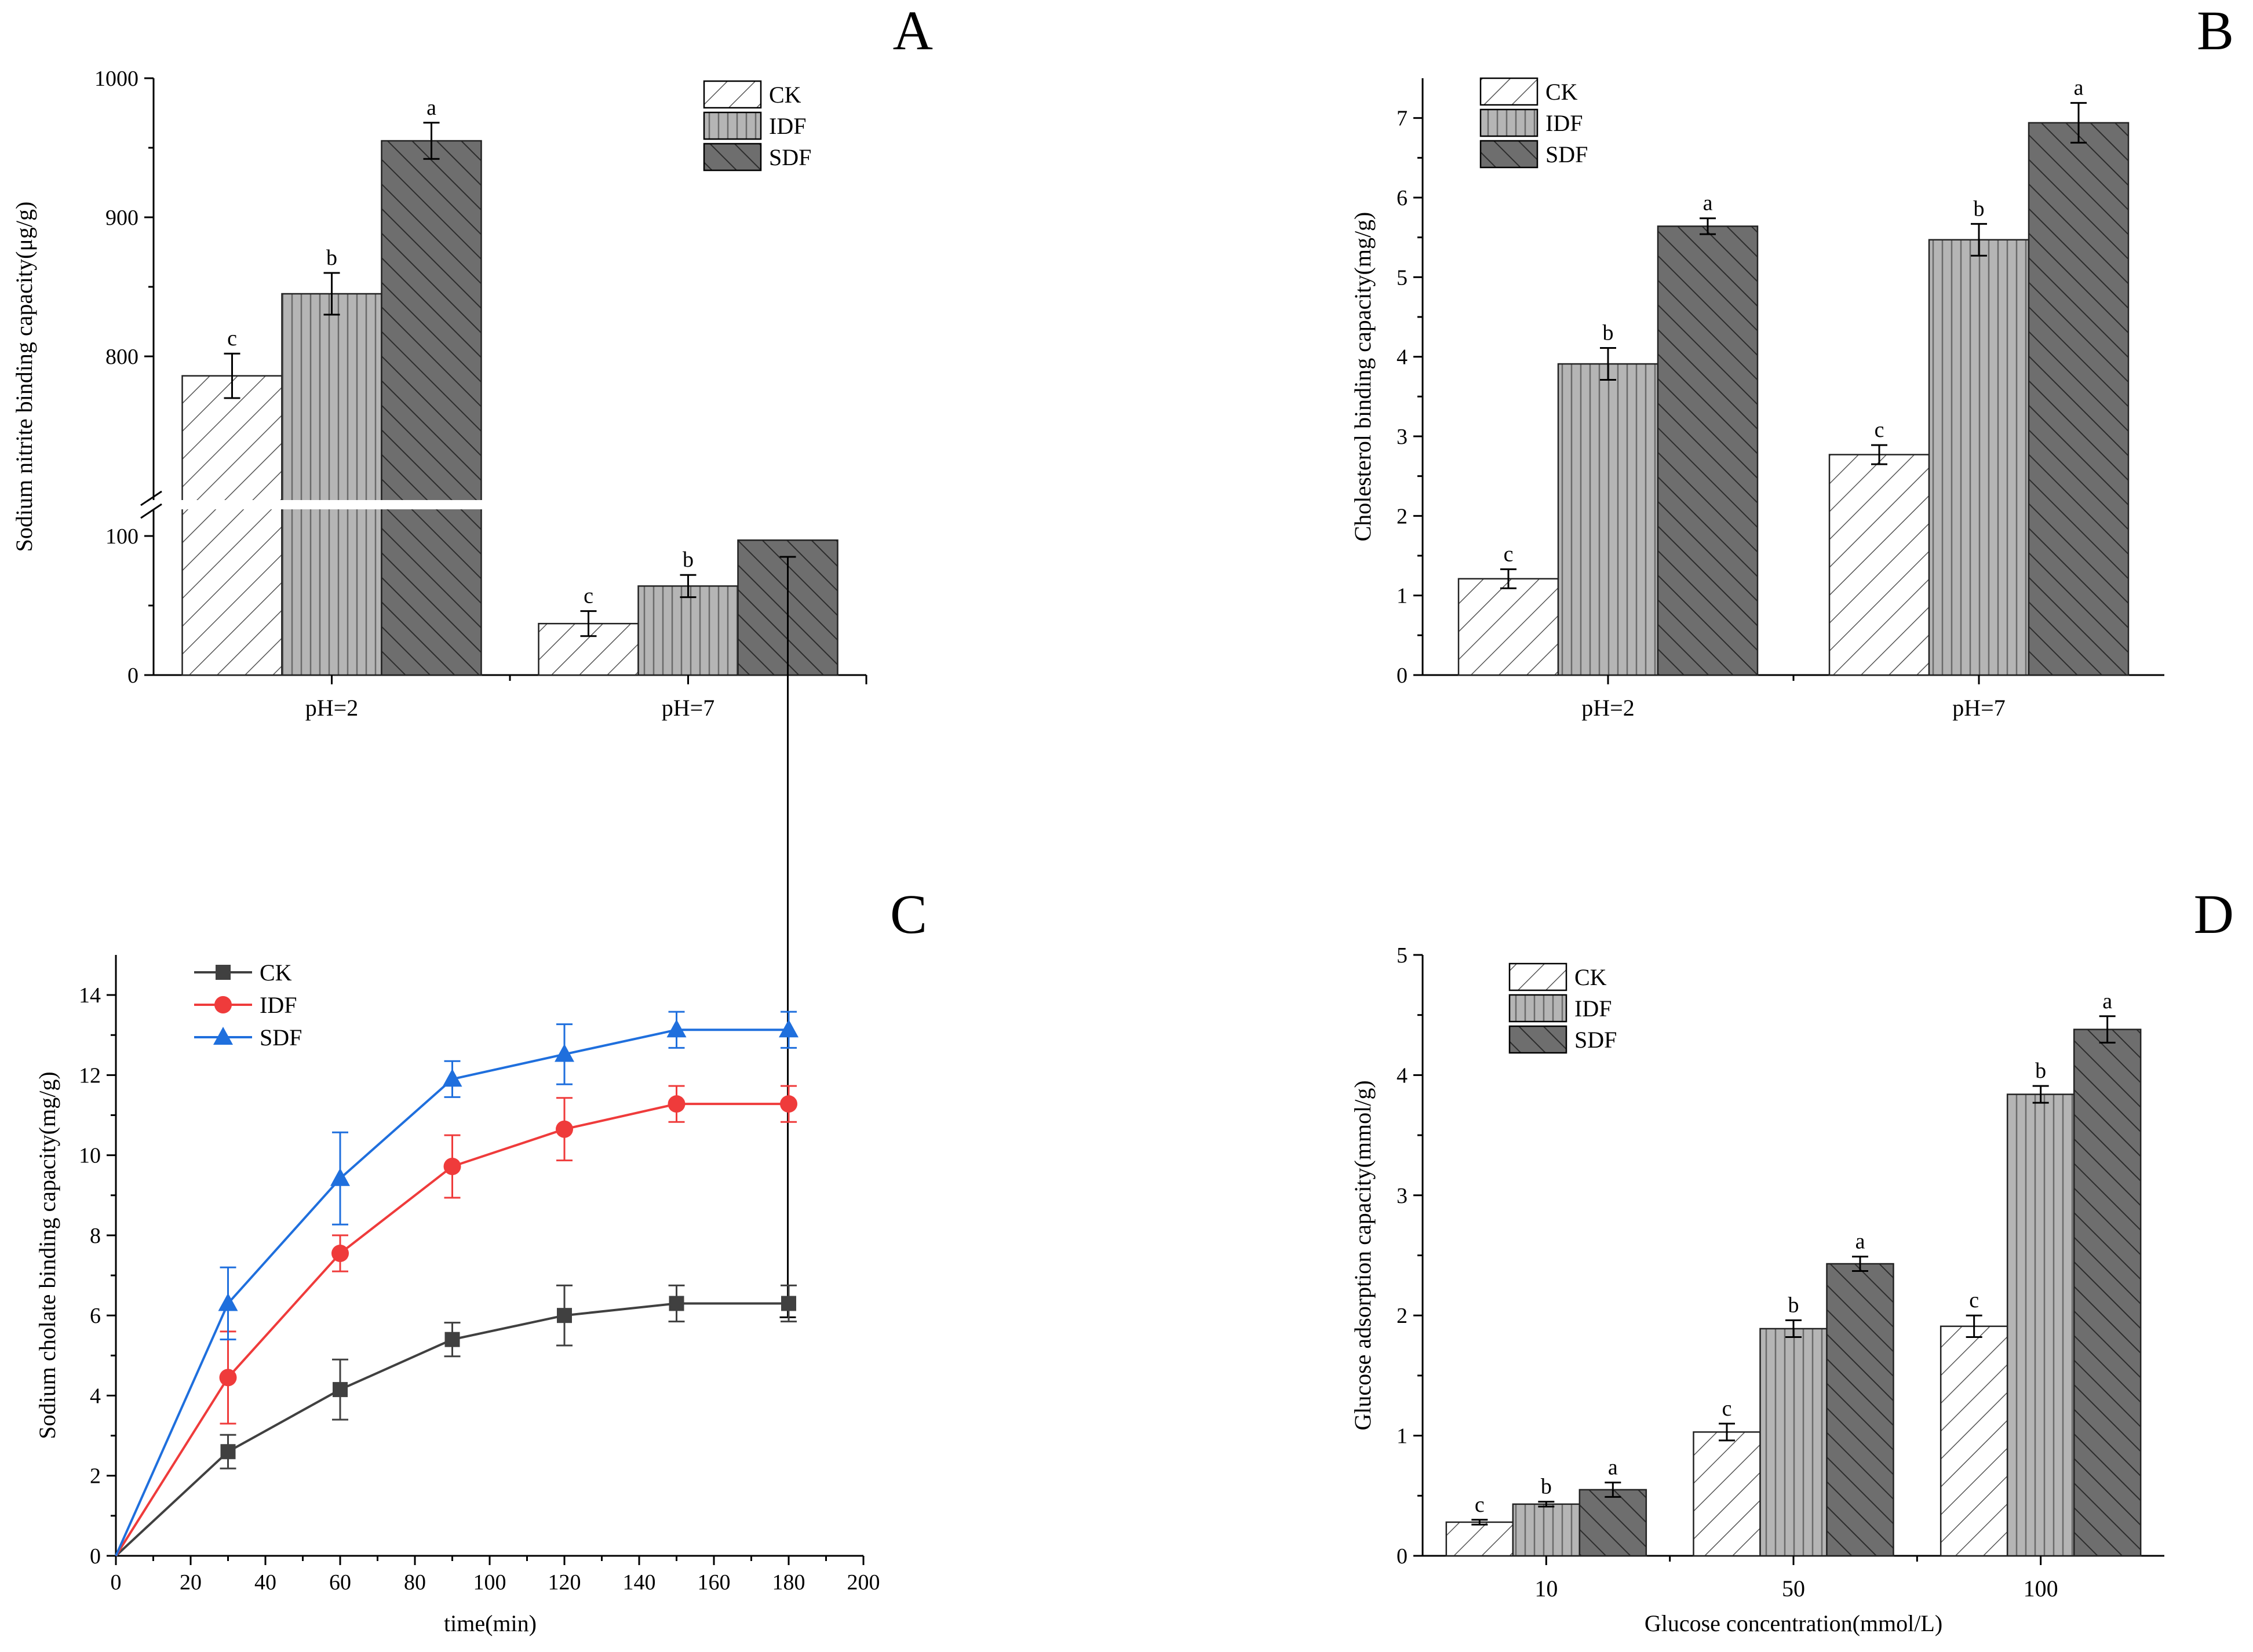 This screenshot has width=2253, height=1652. Describe the element at coordinates (1402, 1316) in the screenshot. I see `y-tick-label: 2` at that location.